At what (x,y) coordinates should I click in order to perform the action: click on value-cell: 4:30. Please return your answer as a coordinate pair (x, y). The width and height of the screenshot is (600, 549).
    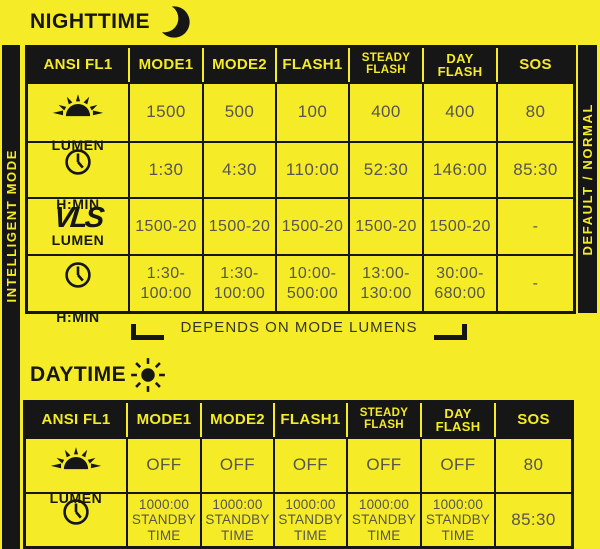
    Looking at the image, I should click on (240, 169).